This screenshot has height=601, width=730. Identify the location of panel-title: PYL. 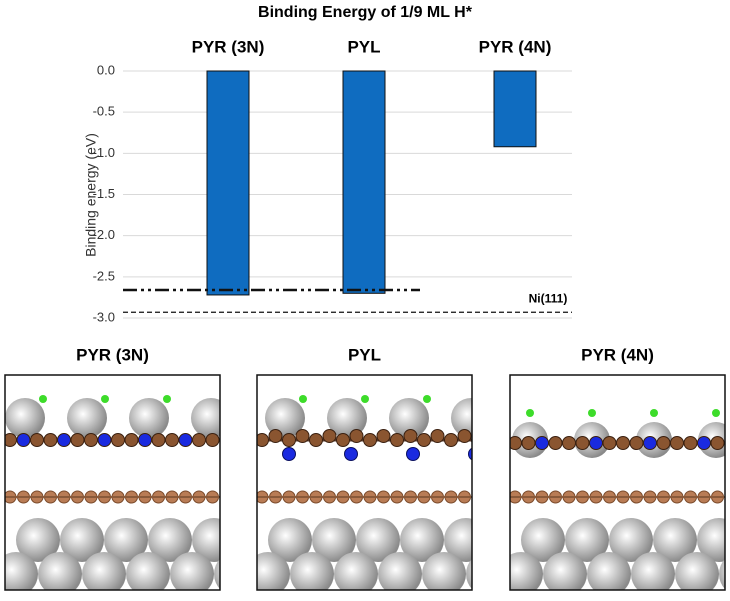
(364, 354).